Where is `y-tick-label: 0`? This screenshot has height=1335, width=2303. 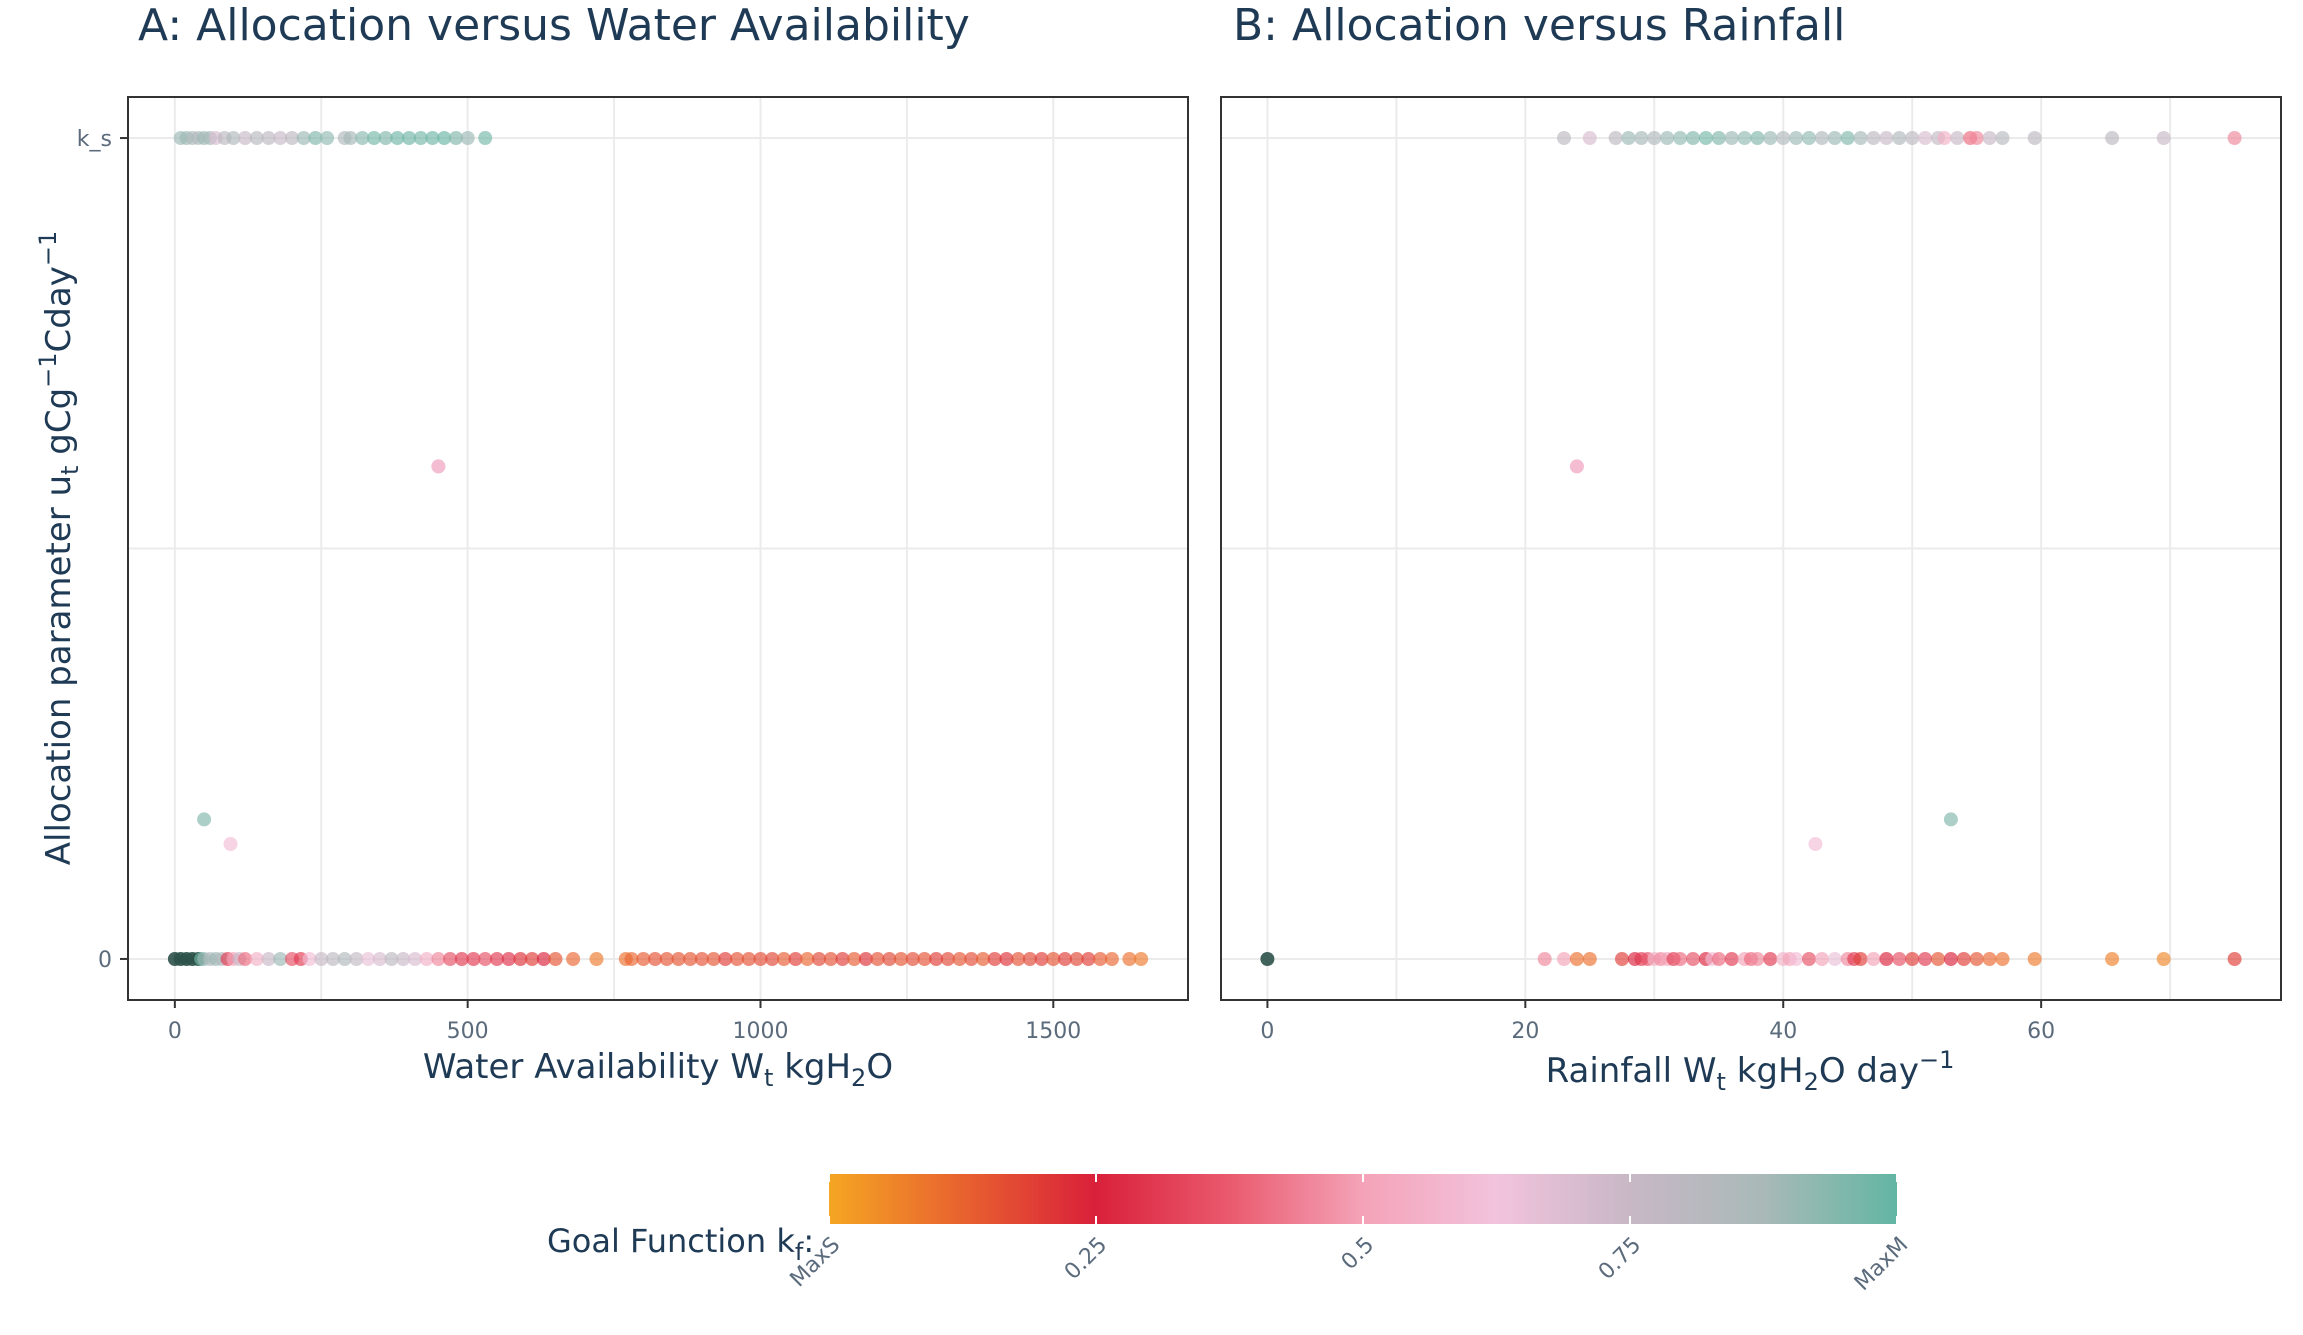 y-tick-label: 0 is located at coordinates (105, 960).